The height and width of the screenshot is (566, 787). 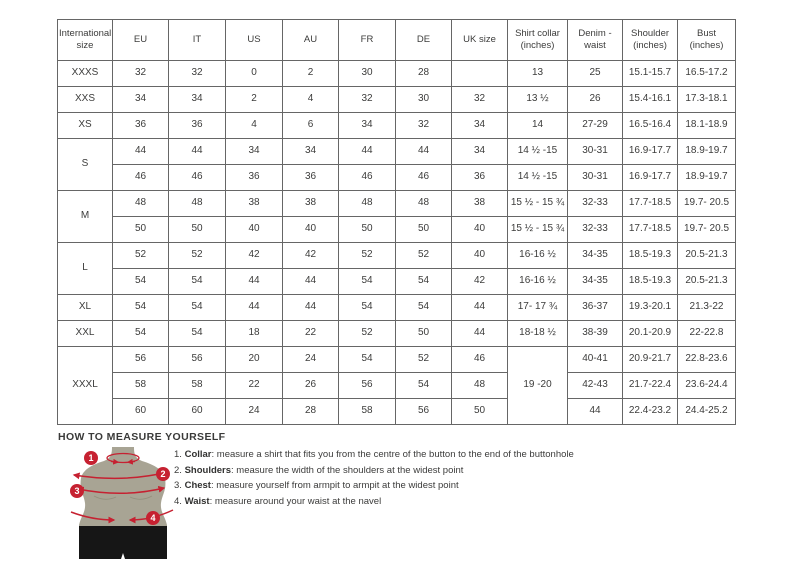 I want to click on table-cell: 30, so click(x=423, y=99).